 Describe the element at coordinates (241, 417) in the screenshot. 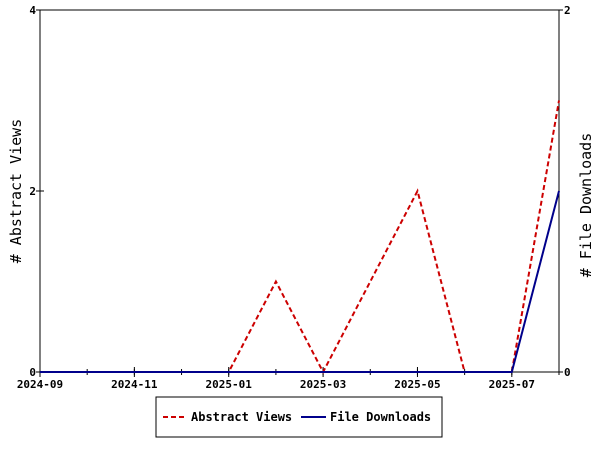

I see `legend-label-abstract-views: Abstract Views` at that location.